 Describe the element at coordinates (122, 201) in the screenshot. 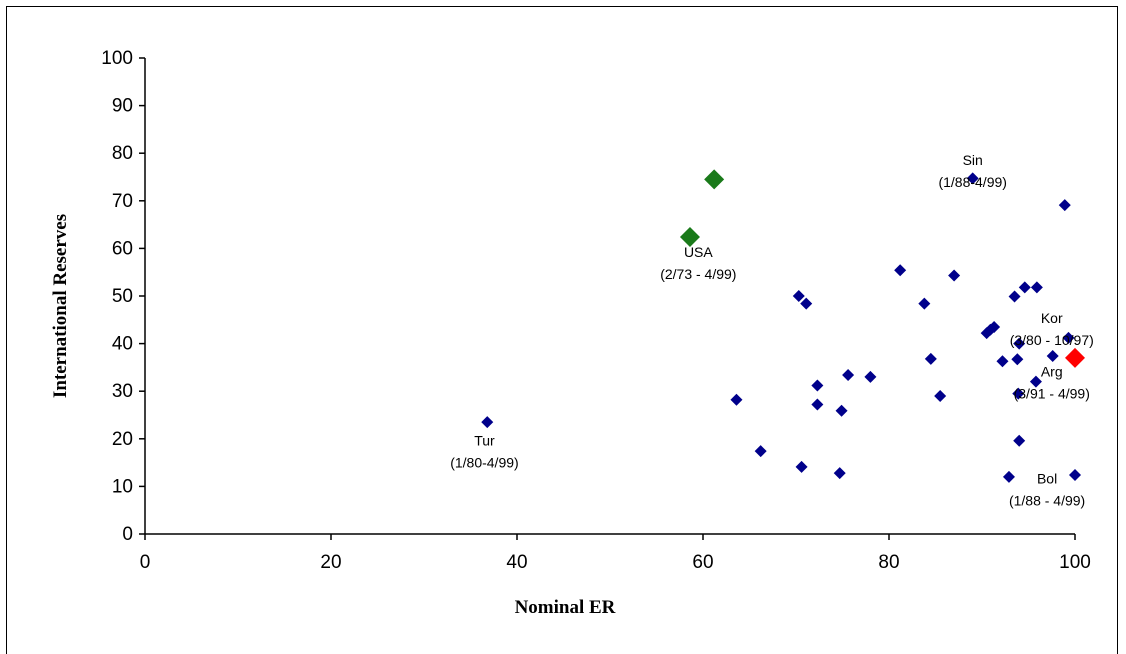

I see `y-tick-label: 70` at that location.